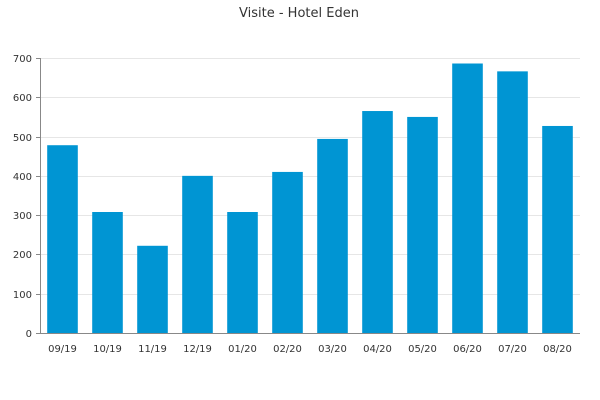 The image size is (600, 400). Describe the element at coordinates (242, 349) in the screenshot. I see `x-tick-label: 01/20` at that location.